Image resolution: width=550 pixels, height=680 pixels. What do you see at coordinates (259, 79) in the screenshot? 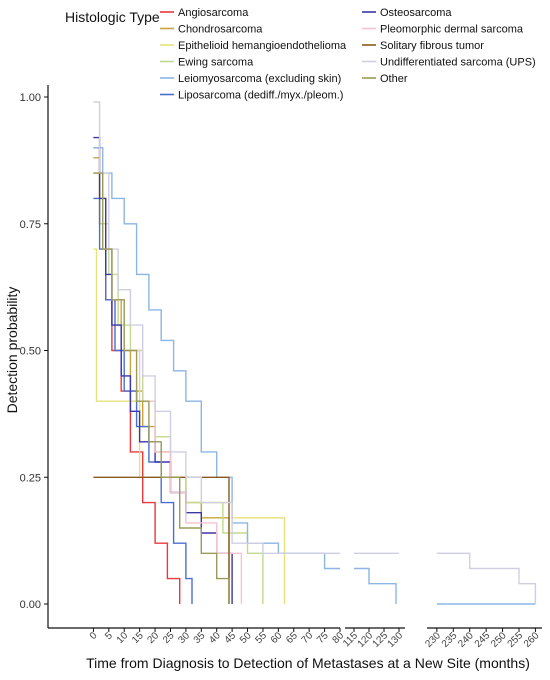
I see `legend-label: Leiomyosarcoma (excluding skin)` at bounding box center [259, 79].